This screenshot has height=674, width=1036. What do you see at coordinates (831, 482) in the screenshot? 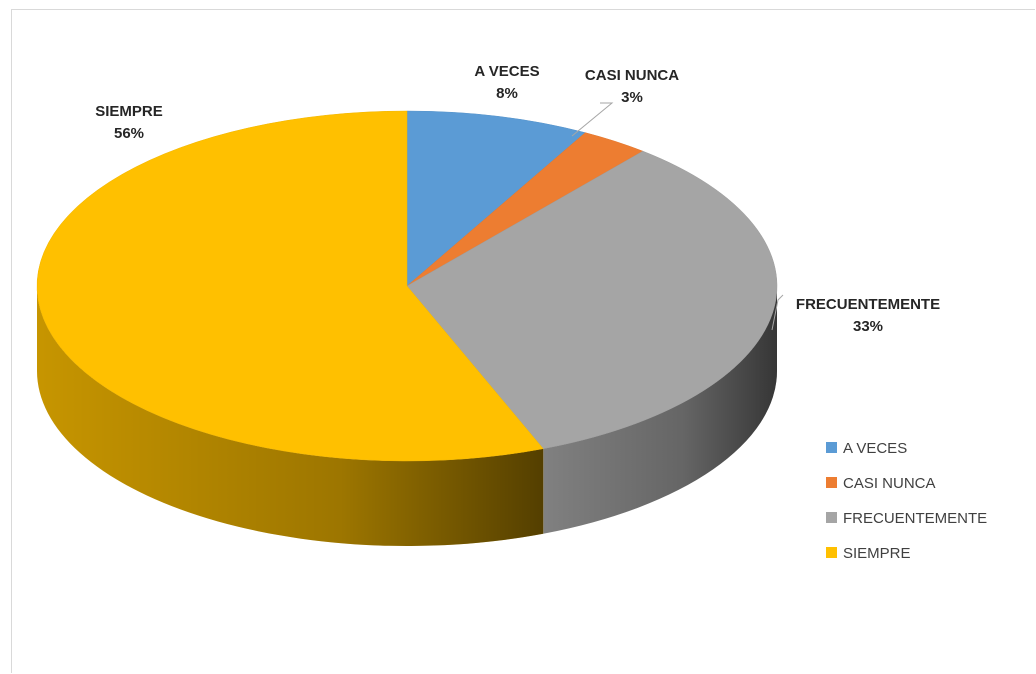
I see `legend-swatch-casi-nunca` at bounding box center [831, 482].